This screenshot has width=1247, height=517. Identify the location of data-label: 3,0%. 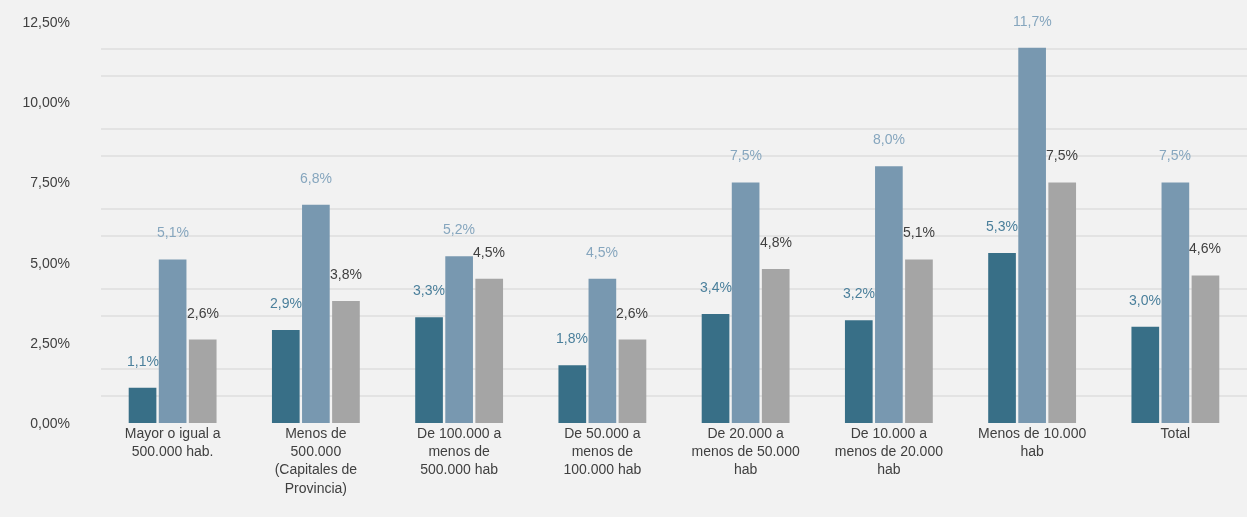
(1145, 300).